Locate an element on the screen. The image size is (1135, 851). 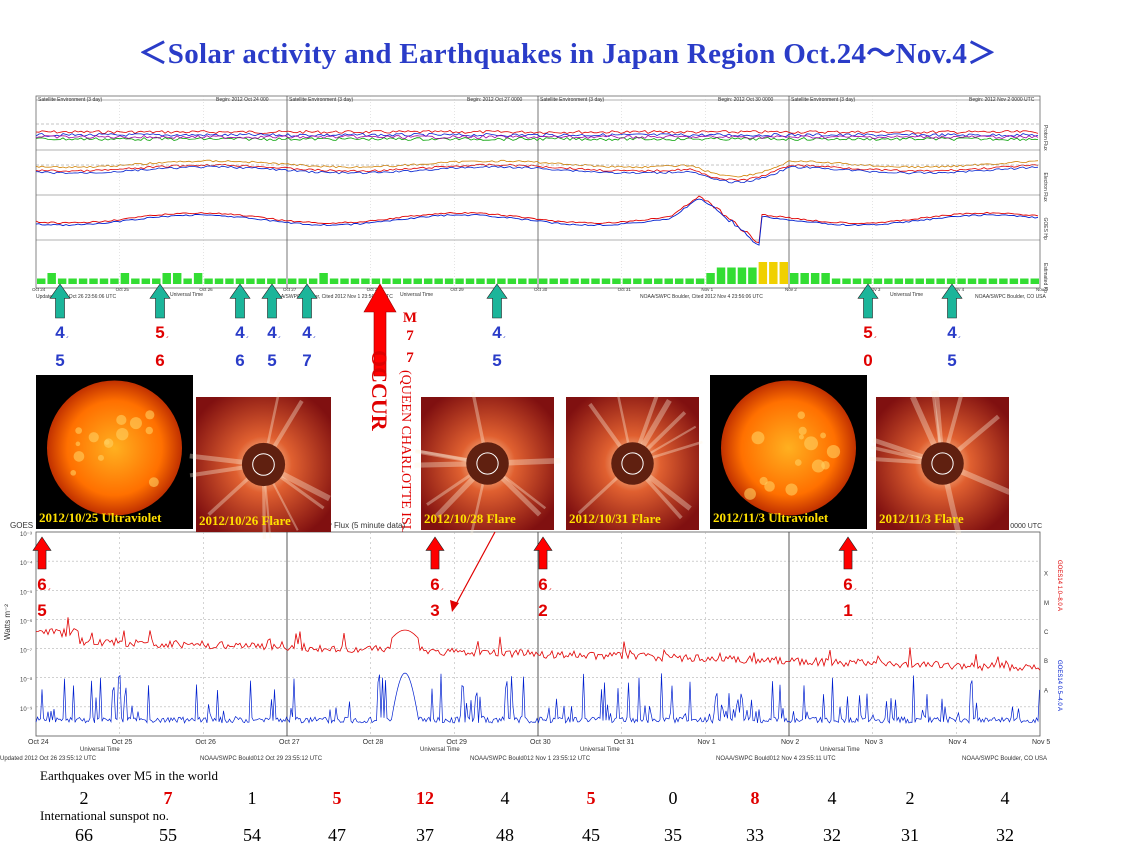
pointer-line is located at coordinates (475, 569).